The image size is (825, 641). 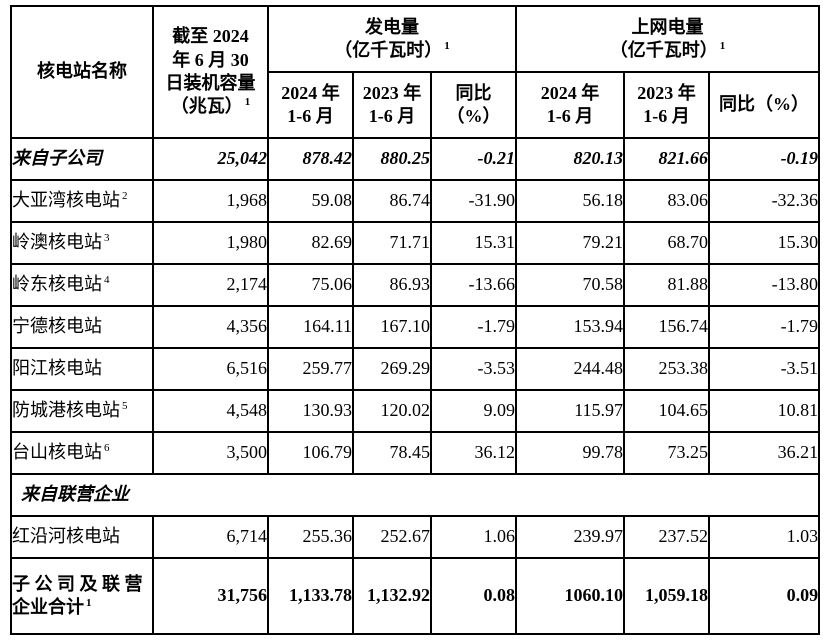 What do you see at coordinates (667, 105) in the screenshot?
I see `header-grid-2023: 2023 年 1-6 月` at bounding box center [667, 105].